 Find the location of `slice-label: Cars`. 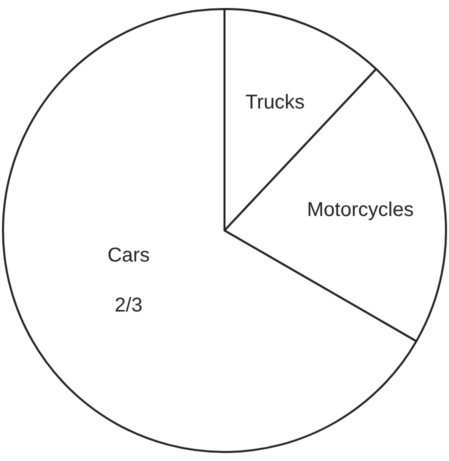

slice-label: Cars is located at coordinates (128, 255).